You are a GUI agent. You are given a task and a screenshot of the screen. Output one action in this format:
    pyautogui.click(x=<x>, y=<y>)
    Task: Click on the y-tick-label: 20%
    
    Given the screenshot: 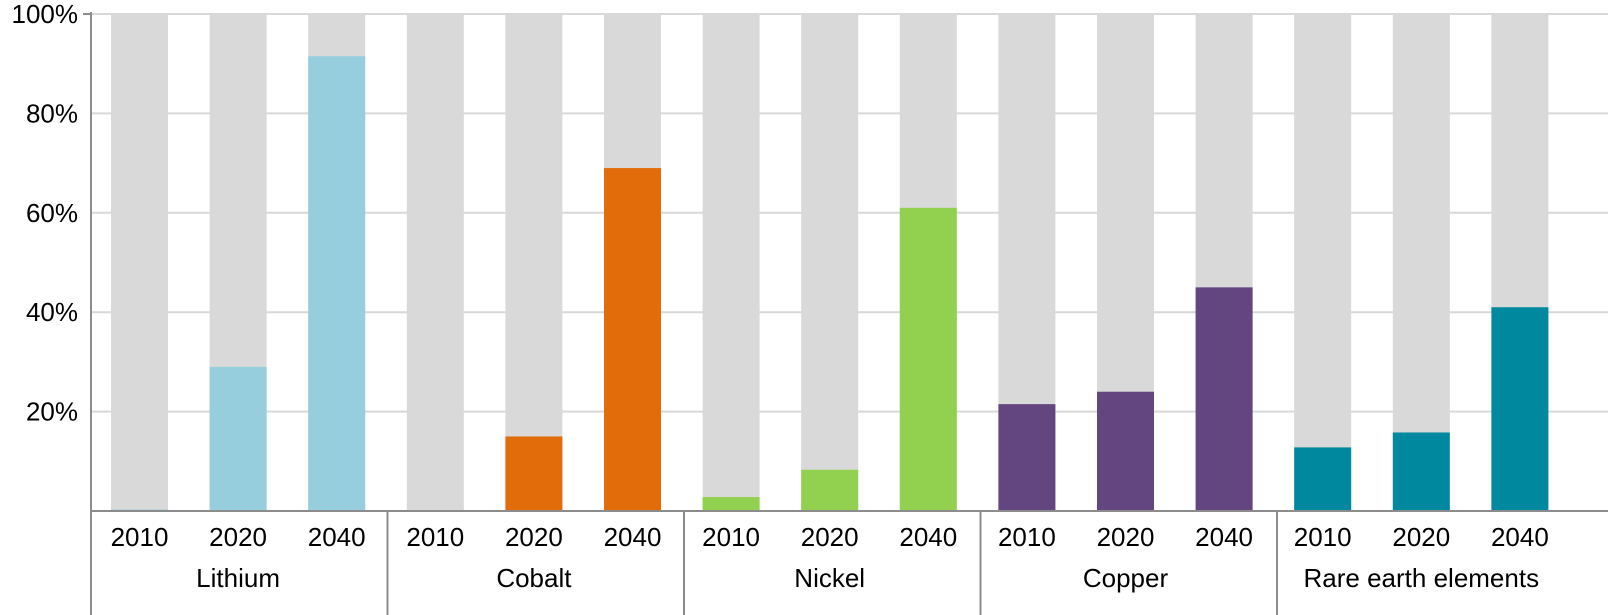 What is the action you would take?
    pyautogui.click(x=52, y=412)
    